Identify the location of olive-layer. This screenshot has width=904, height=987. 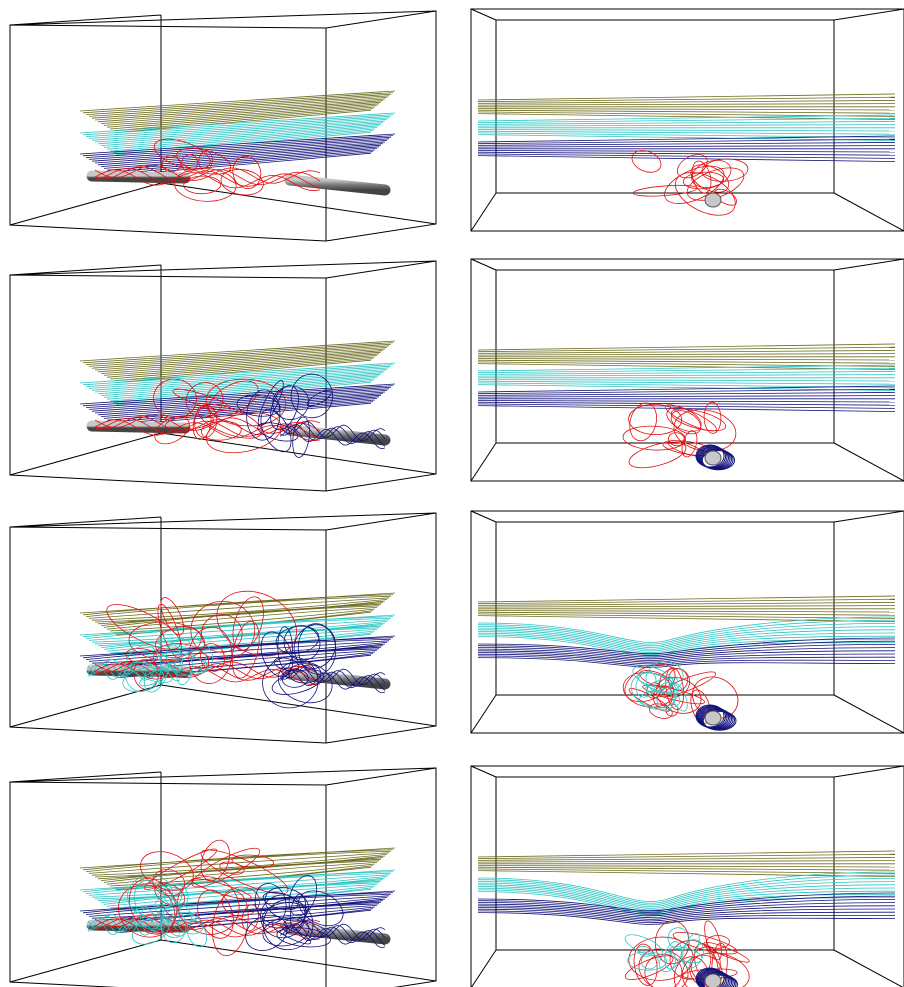
(237, 868).